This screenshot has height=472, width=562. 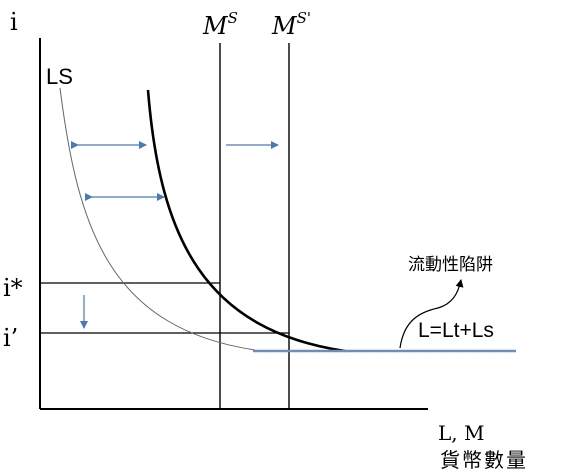 I want to click on y-axis-label: i, so click(x=14, y=22).